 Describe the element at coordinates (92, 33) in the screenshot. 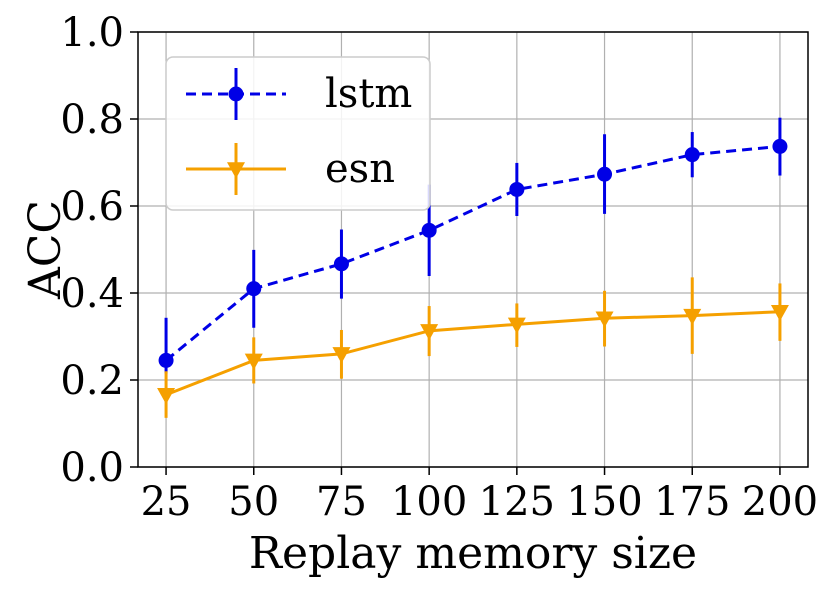

I see `y-tick-label: 1.0` at that location.